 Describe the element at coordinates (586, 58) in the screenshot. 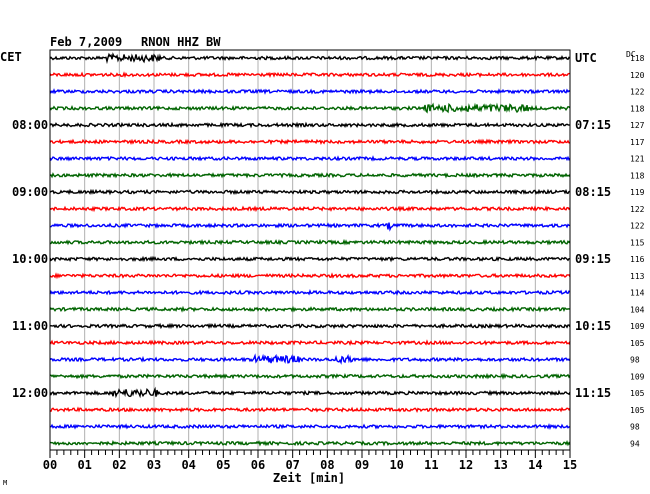

I see `right-hour-label: UTC` at that location.